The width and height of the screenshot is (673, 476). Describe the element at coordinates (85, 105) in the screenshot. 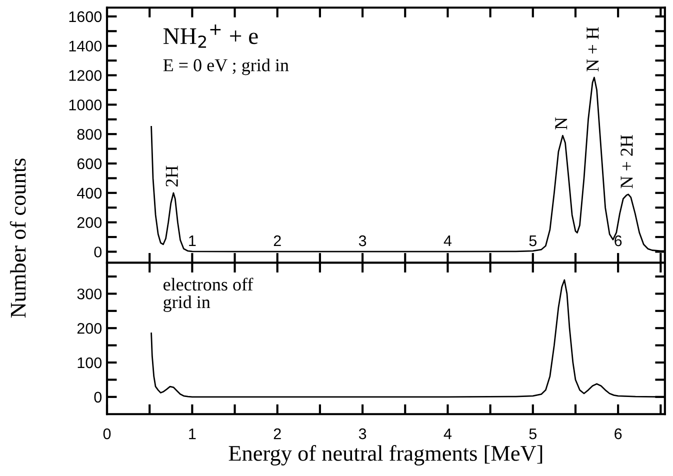

I see `y-tick-label: 1000` at that location.